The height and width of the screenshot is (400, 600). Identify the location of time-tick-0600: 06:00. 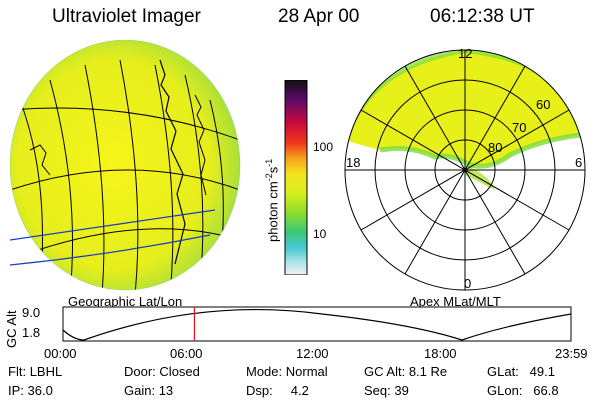
(186, 353).